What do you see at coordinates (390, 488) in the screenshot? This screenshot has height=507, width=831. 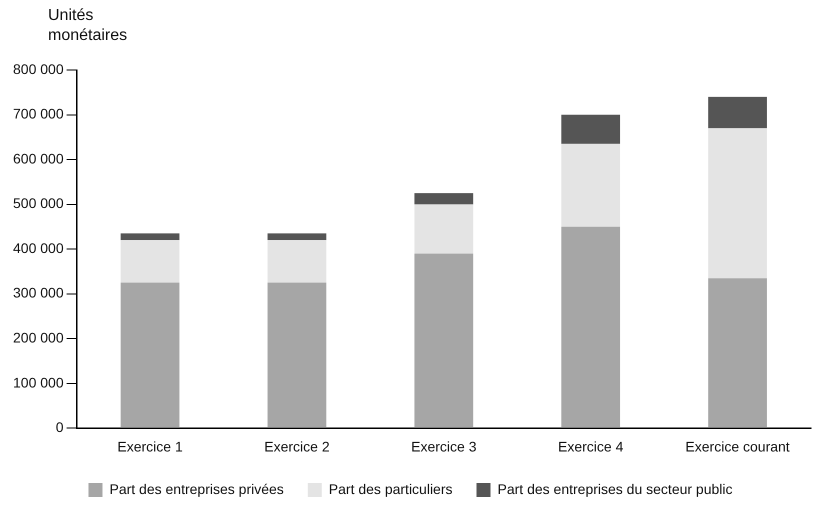 I see `legend-label: Part des particuliers` at bounding box center [390, 488].